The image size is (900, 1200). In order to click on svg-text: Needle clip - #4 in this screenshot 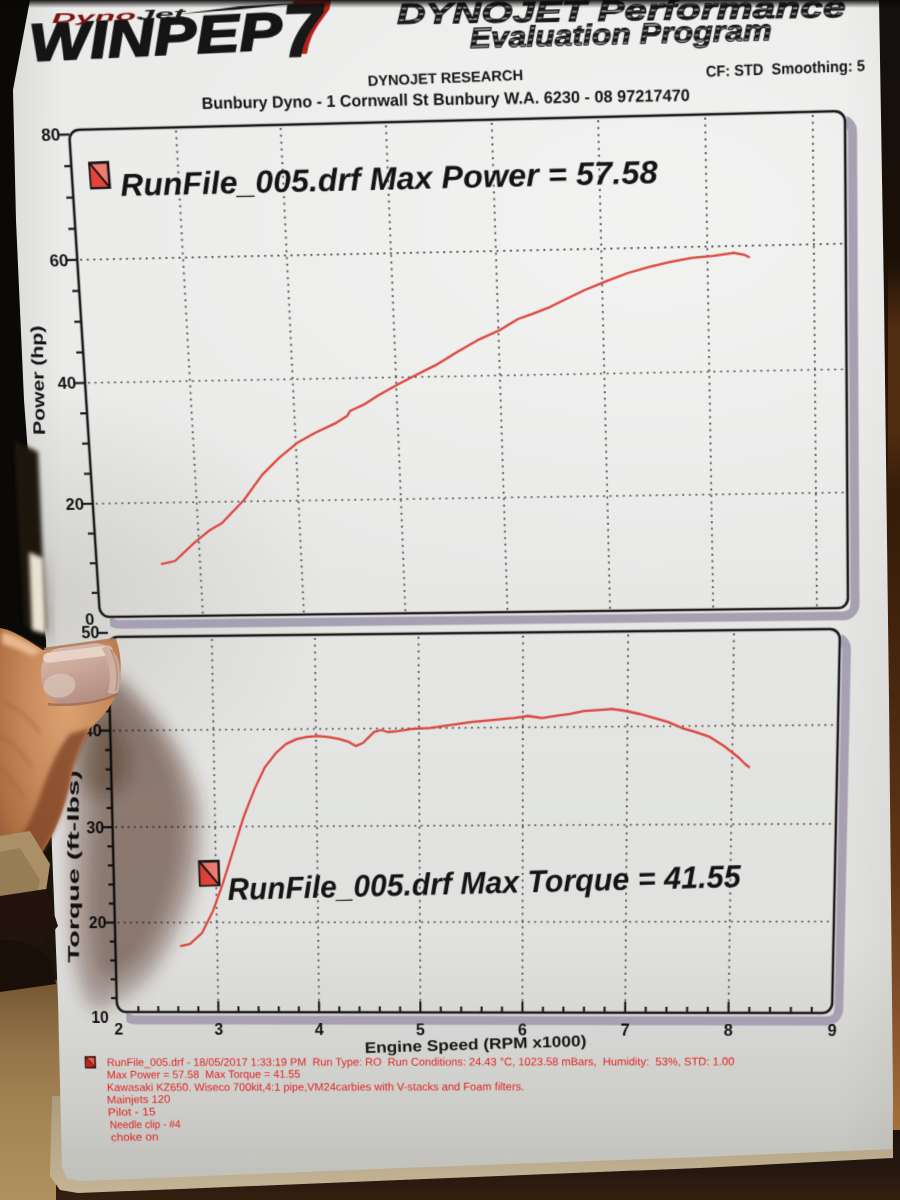, I will do `click(146, 1124)`.